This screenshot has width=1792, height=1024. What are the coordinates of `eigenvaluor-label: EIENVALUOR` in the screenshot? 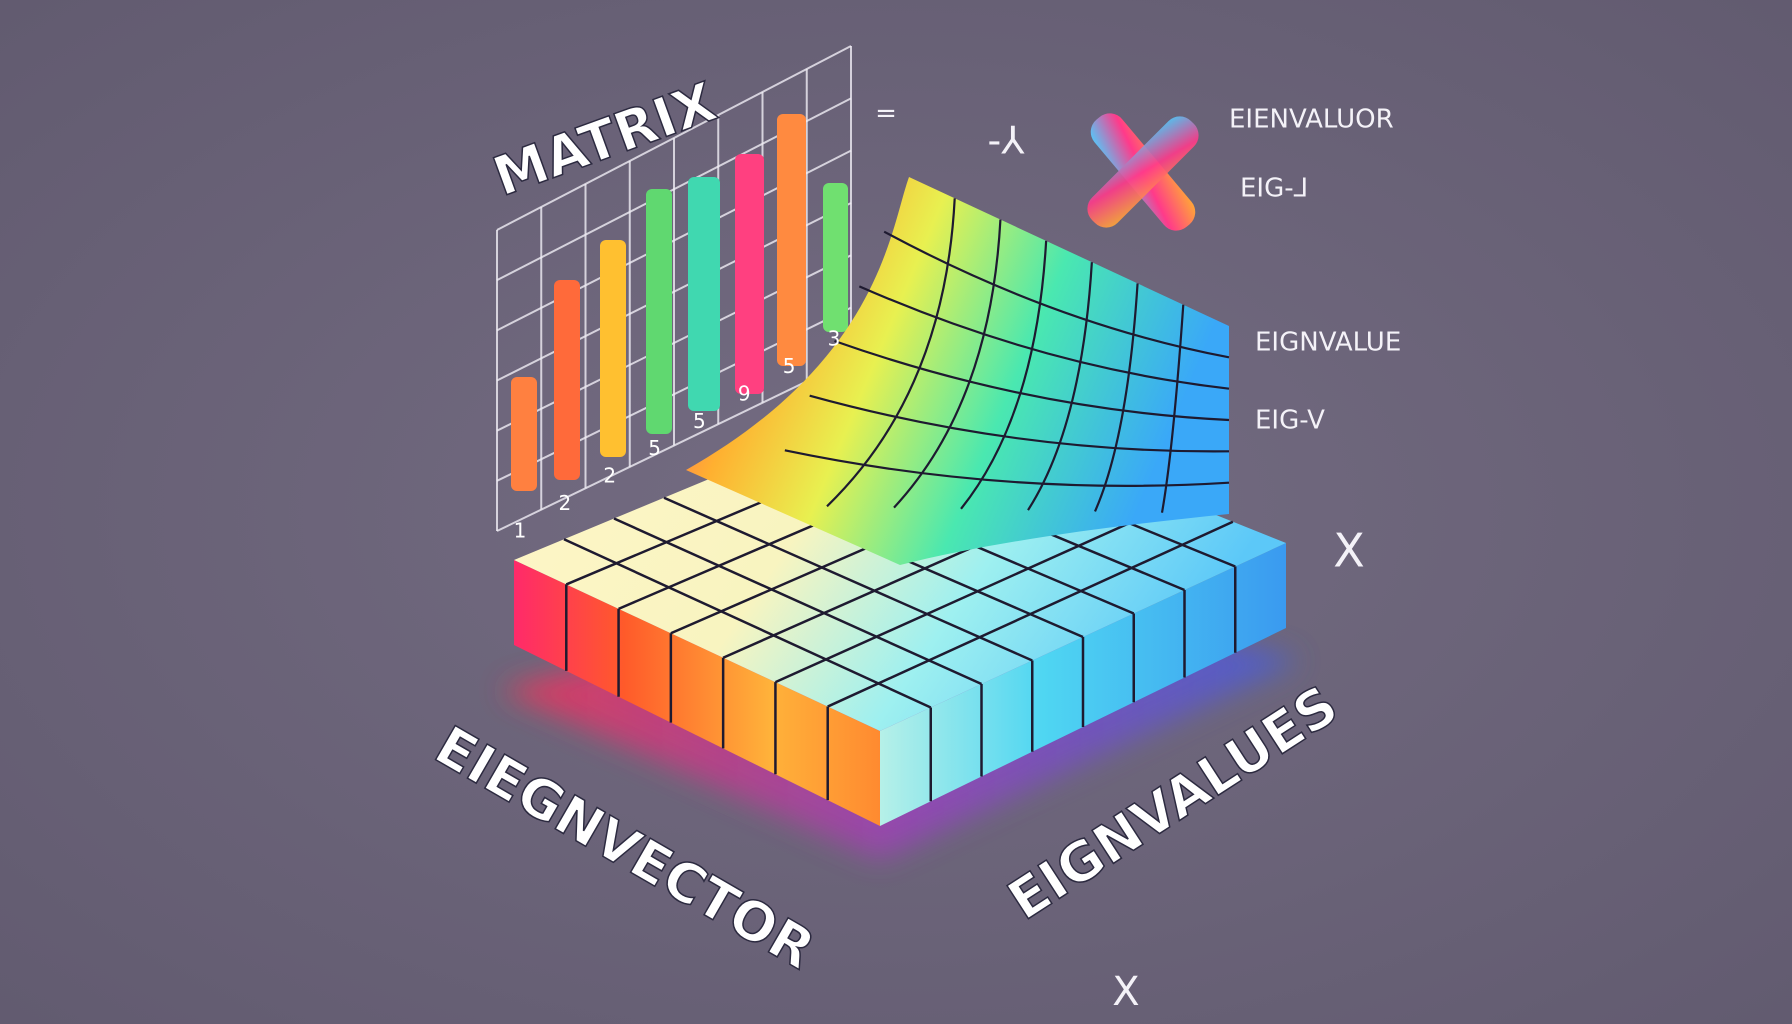 It's located at (1311, 120).